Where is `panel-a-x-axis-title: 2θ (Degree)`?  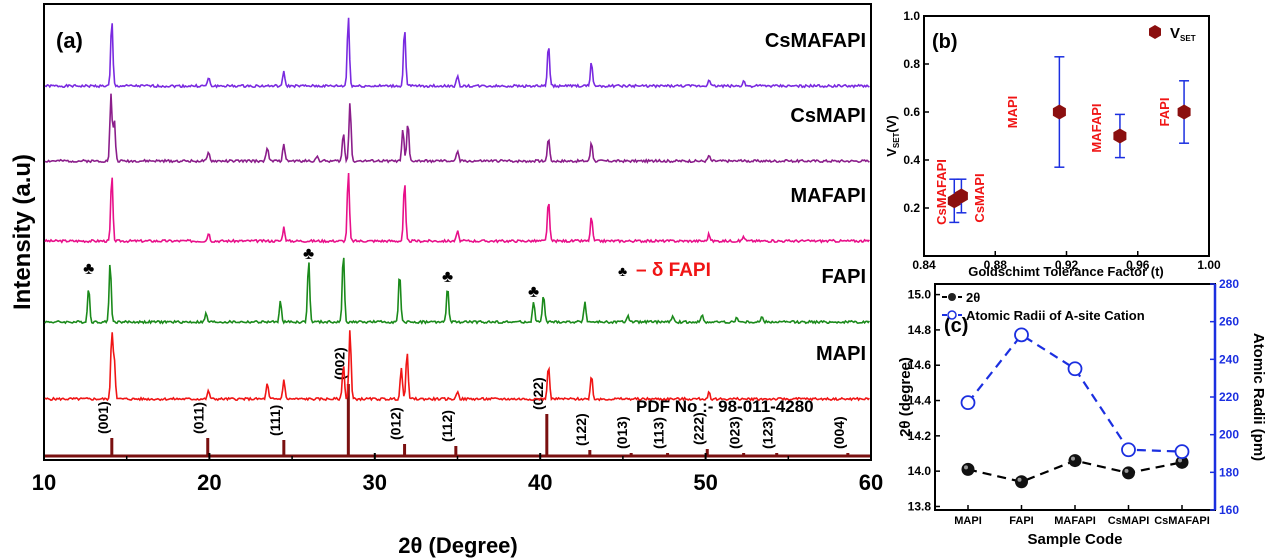 panel-a-x-axis-title: 2θ (Degree) is located at coordinates (458, 545).